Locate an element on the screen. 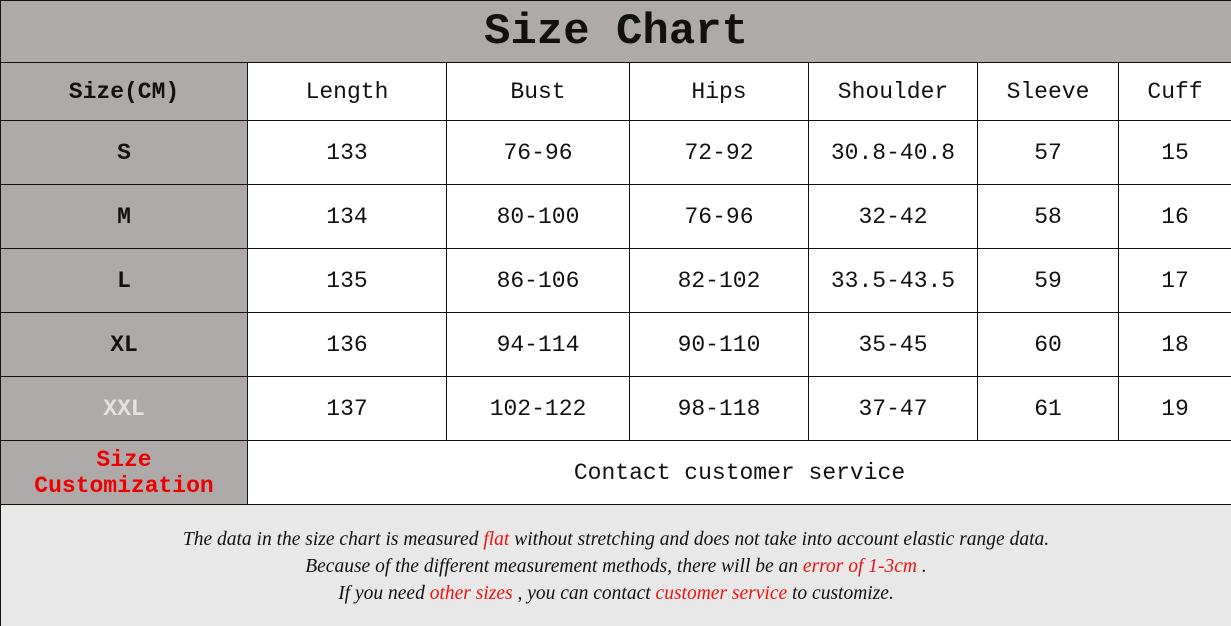 This screenshot has width=1231, height=626. column-header: Length is located at coordinates (347, 91).